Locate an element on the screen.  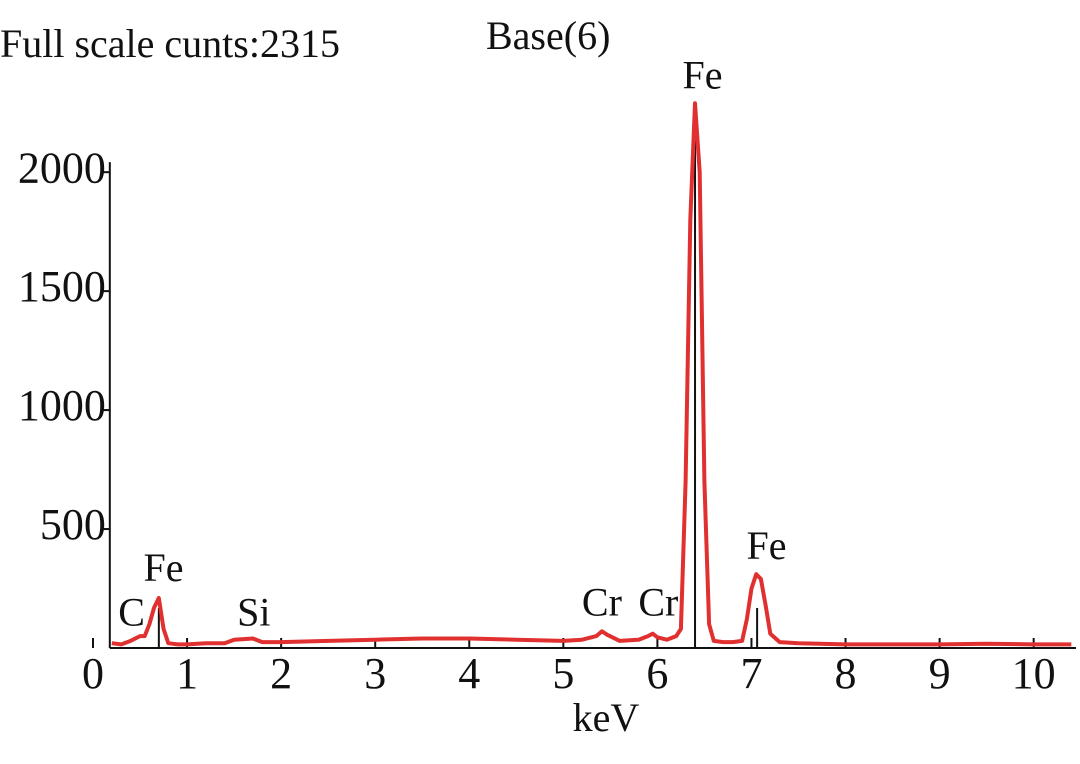
chart-title: Full scale cunts:2315 is located at coordinates (170, 43).